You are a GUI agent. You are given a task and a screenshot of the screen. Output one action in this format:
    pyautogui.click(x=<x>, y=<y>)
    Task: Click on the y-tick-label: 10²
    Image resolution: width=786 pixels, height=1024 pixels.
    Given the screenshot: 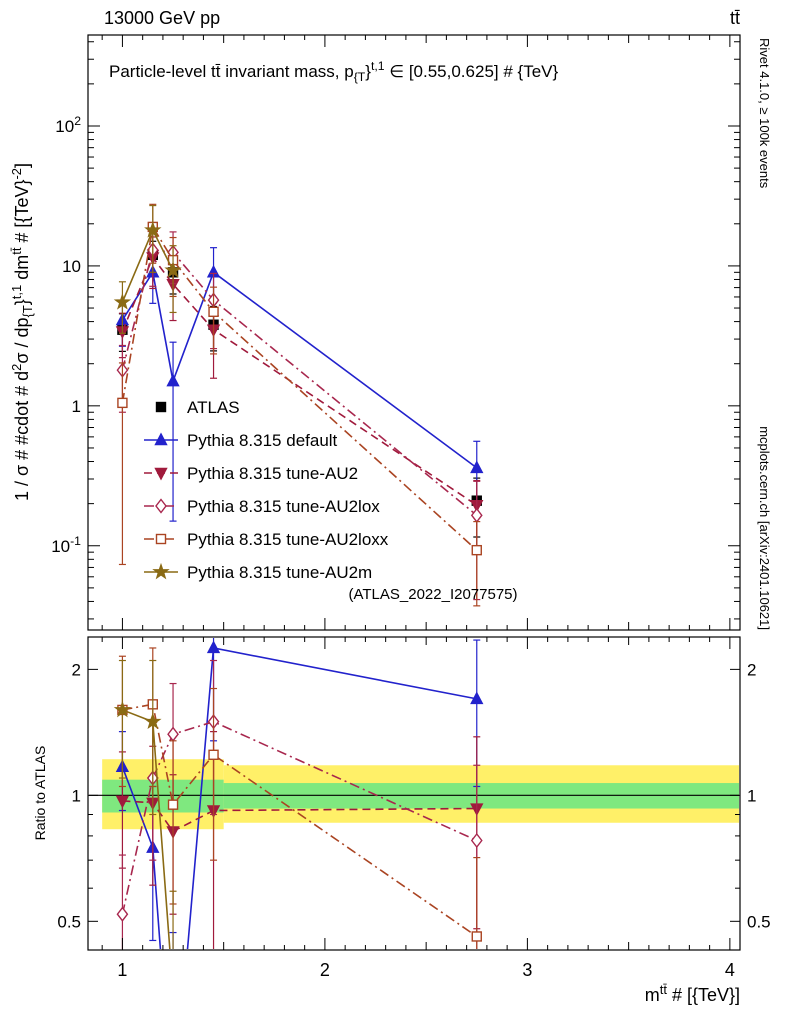 What is the action you would take?
    pyautogui.click(x=68, y=125)
    